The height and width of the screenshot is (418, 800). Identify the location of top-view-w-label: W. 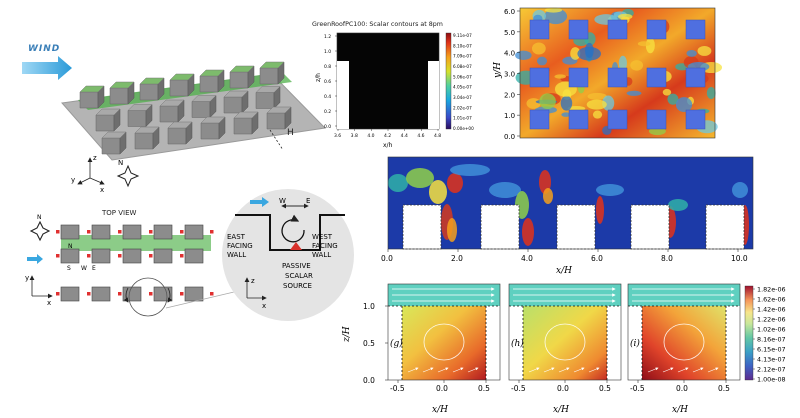
(84, 268).